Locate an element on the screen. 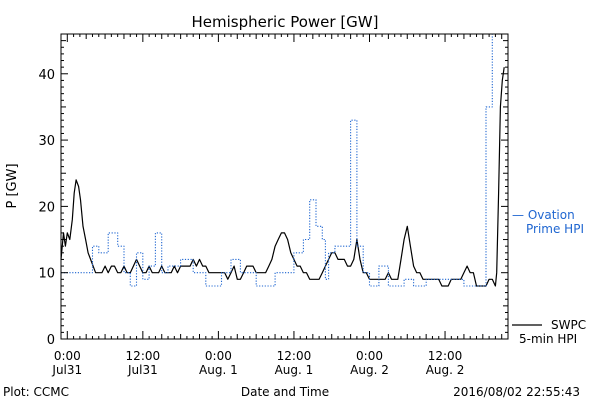  footer-right: 2016/08/02 22:55:43 is located at coordinates (516, 392).